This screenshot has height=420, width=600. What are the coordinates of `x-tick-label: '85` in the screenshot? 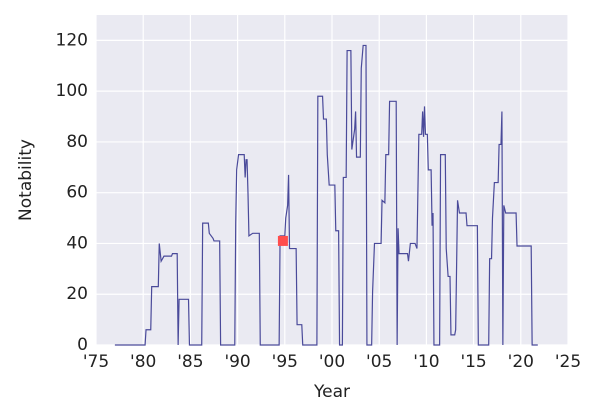 It's located at (190, 362).